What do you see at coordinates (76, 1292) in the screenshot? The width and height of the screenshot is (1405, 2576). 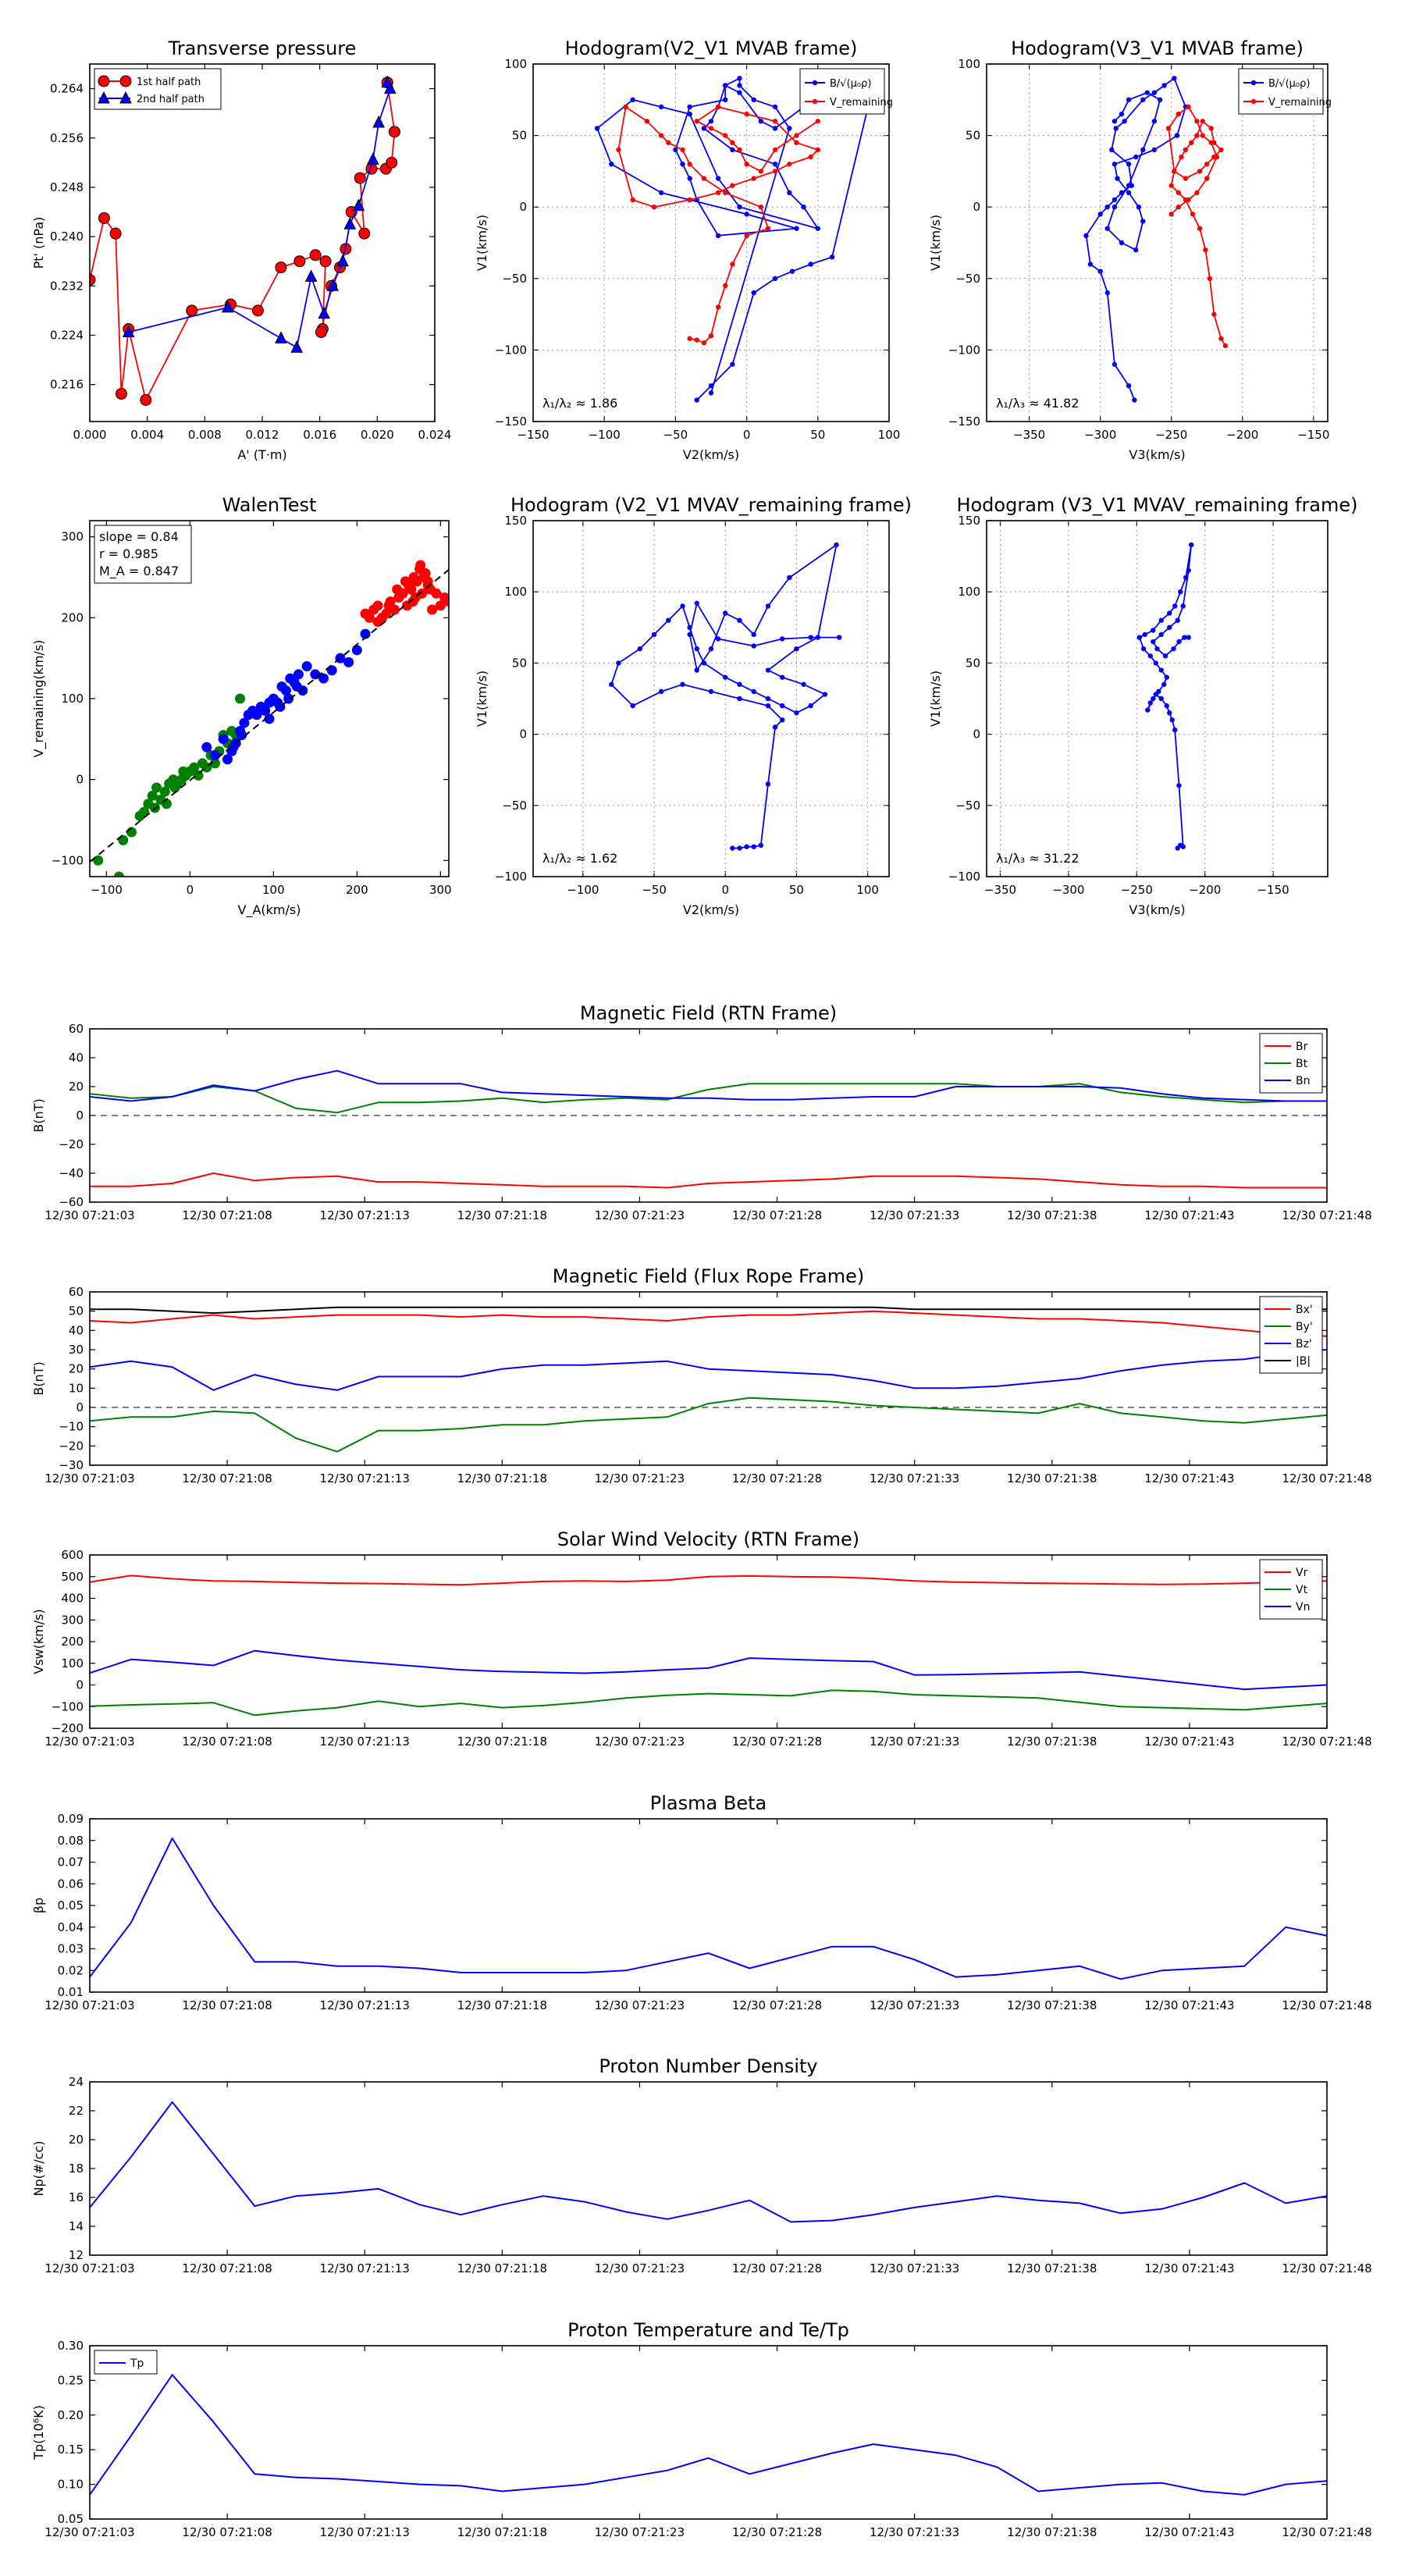 I see `y-tick-label: 60` at bounding box center [76, 1292].